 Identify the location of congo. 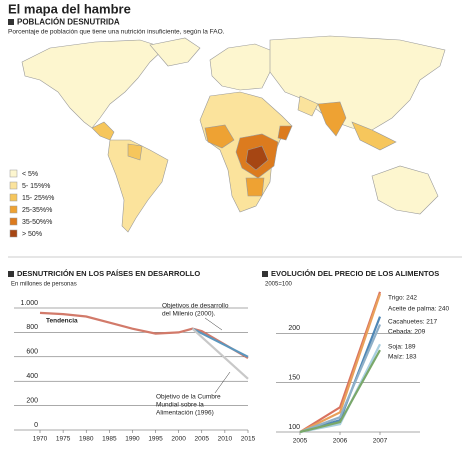
(257, 158).